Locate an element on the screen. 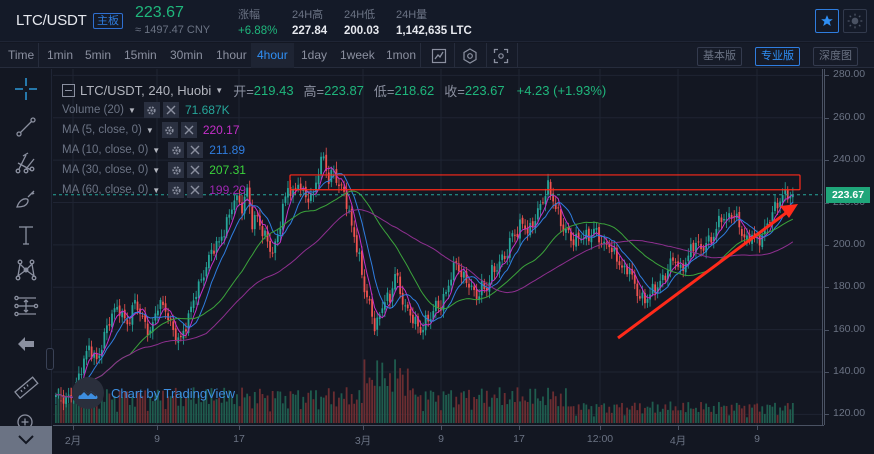  time-axis: 2月 9 17 3月 9 17 12:00 4月 9 is located at coordinates (438, 439).